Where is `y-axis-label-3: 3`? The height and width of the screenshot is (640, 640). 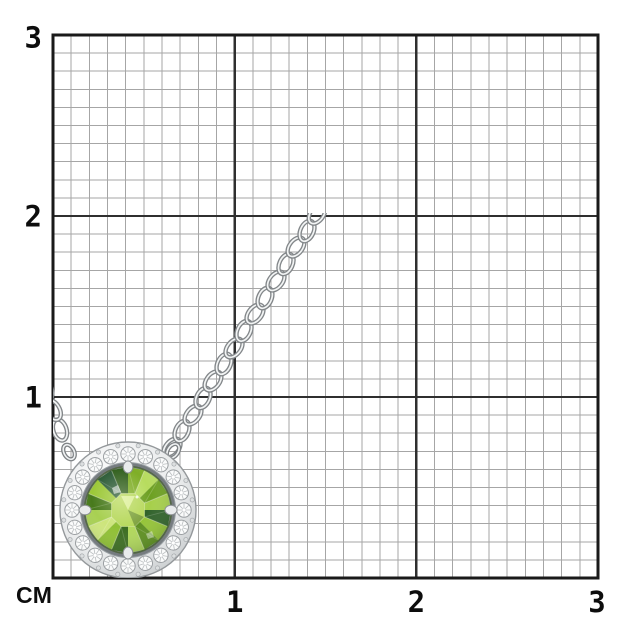
y-axis-label-3: 3 is located at coordinates (33, 37).